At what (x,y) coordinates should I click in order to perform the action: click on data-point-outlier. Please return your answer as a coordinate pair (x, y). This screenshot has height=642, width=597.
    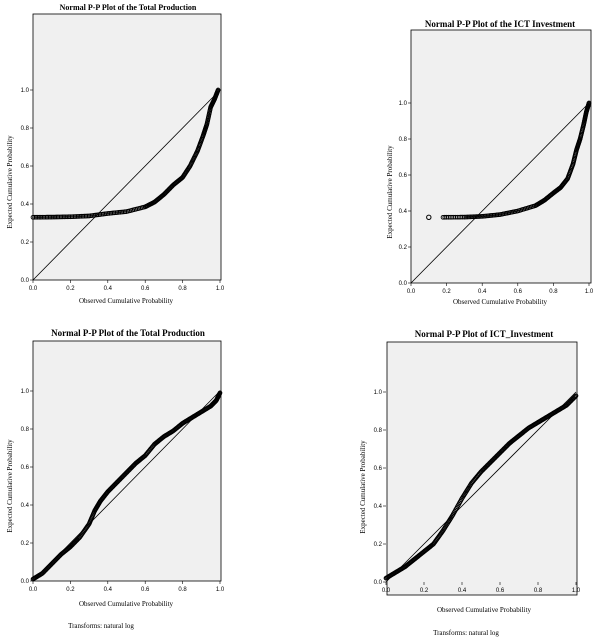
    Looking at the image, I should click on (429, 217).